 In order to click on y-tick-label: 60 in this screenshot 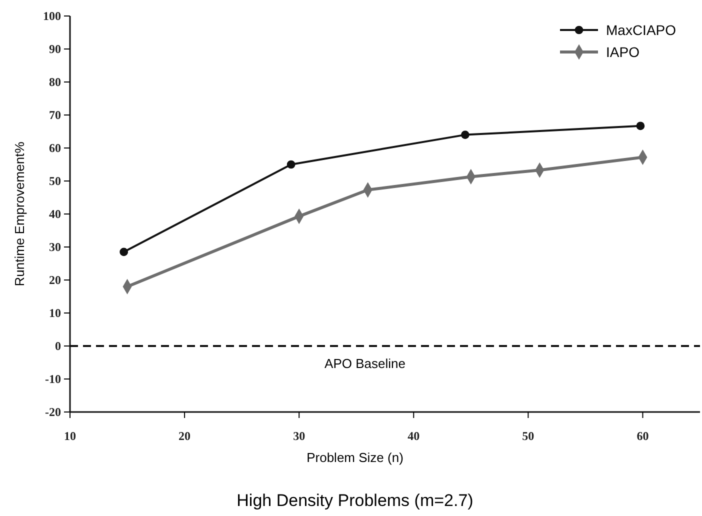, I will do `click(55, 147)`.